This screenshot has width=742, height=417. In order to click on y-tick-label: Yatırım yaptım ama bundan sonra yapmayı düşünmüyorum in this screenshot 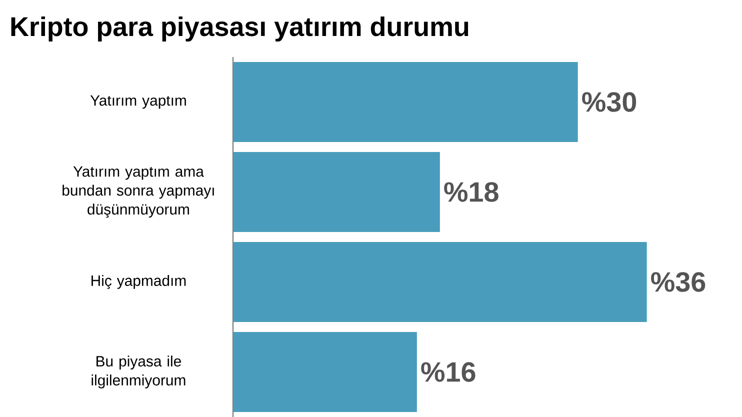, I will do `click(138, 192)`.